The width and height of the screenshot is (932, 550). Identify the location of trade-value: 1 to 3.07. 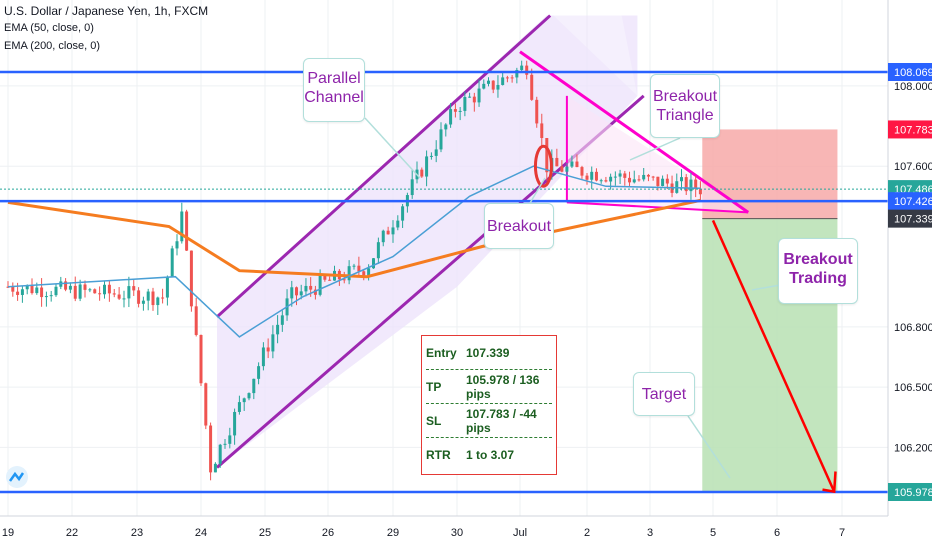
(490, 454).